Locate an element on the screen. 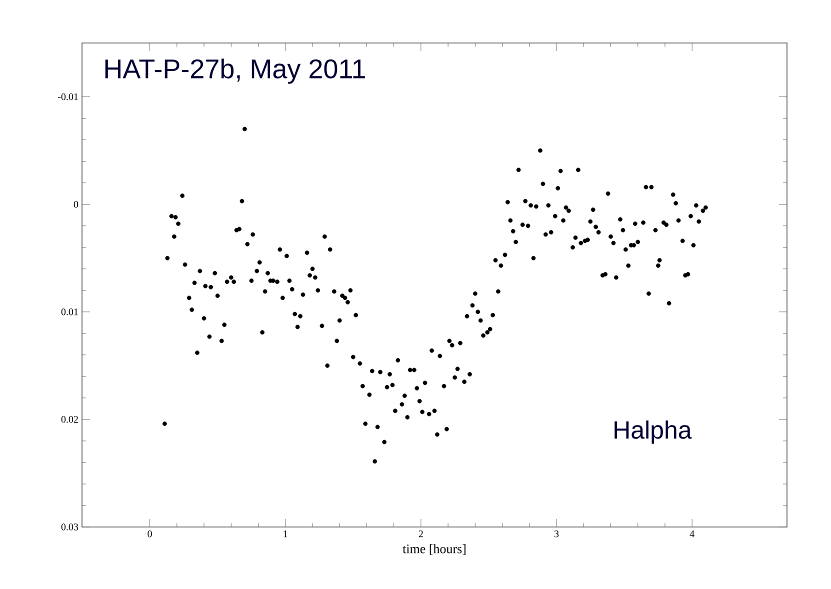 This screenshot has width=831, height=589. x-tick-label: 1 is located at coordinates (286, 534).